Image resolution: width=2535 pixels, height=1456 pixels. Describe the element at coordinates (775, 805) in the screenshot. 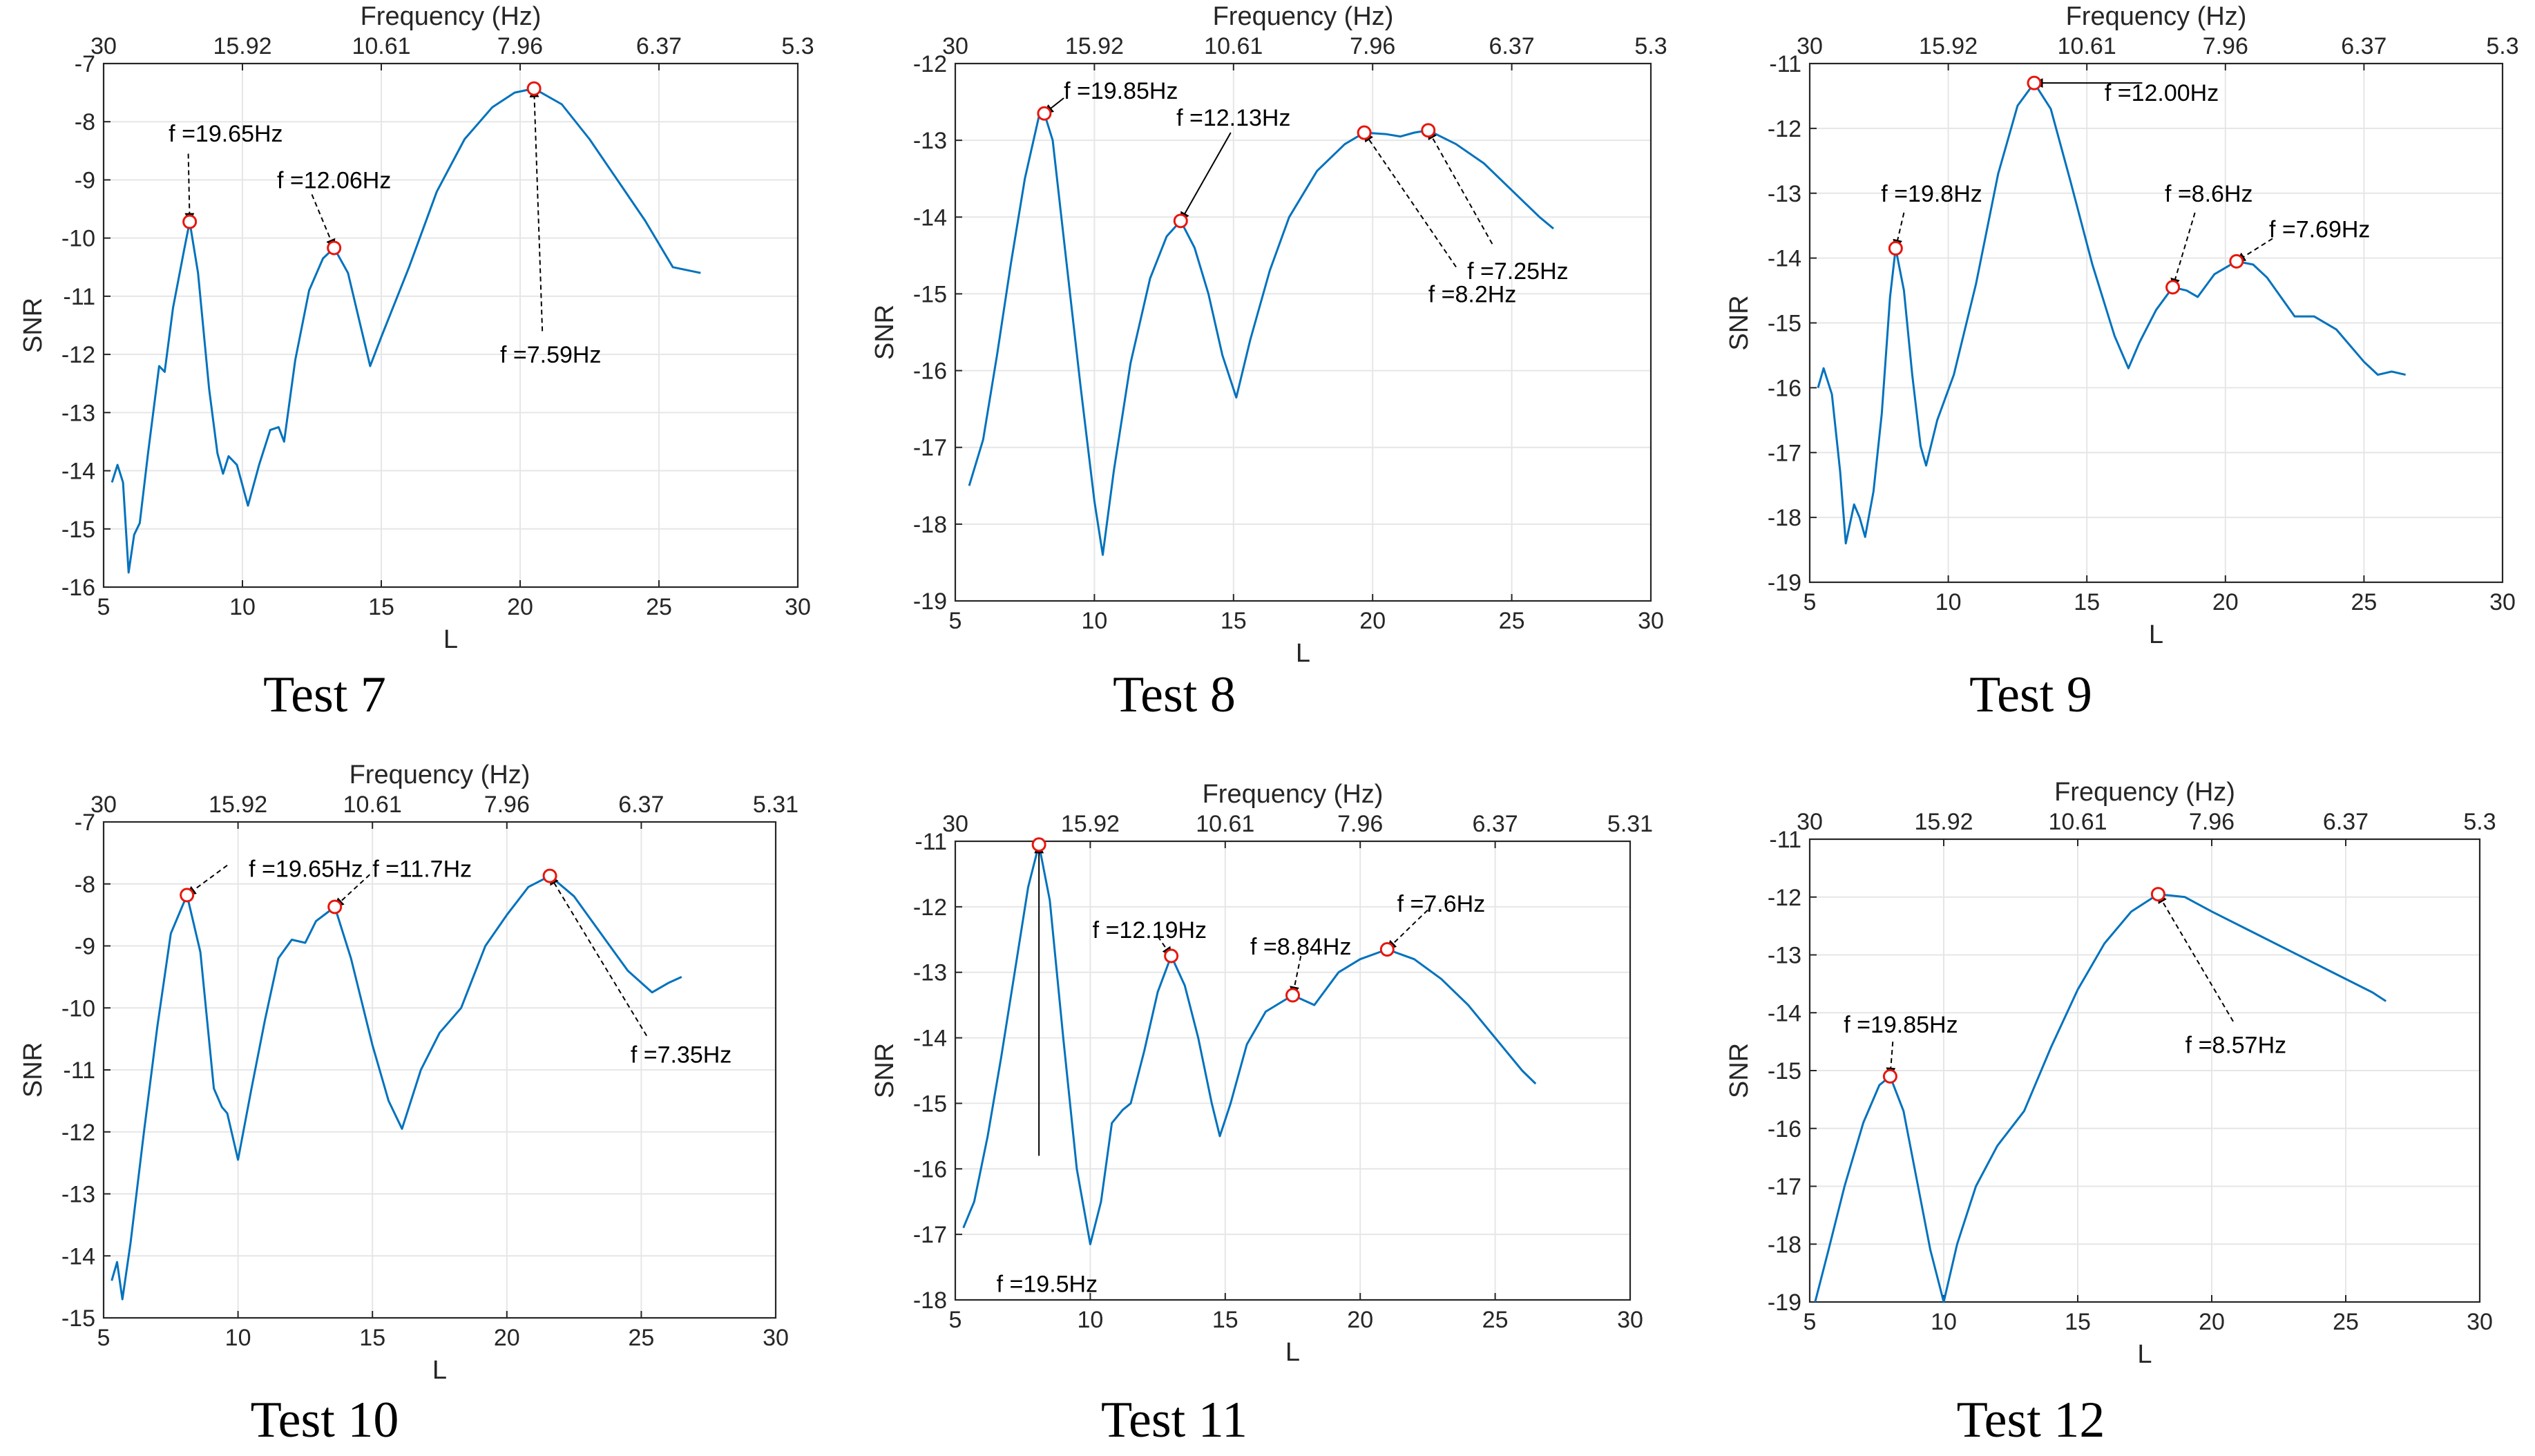

I see `top-tick-label: 5.31` at that location.